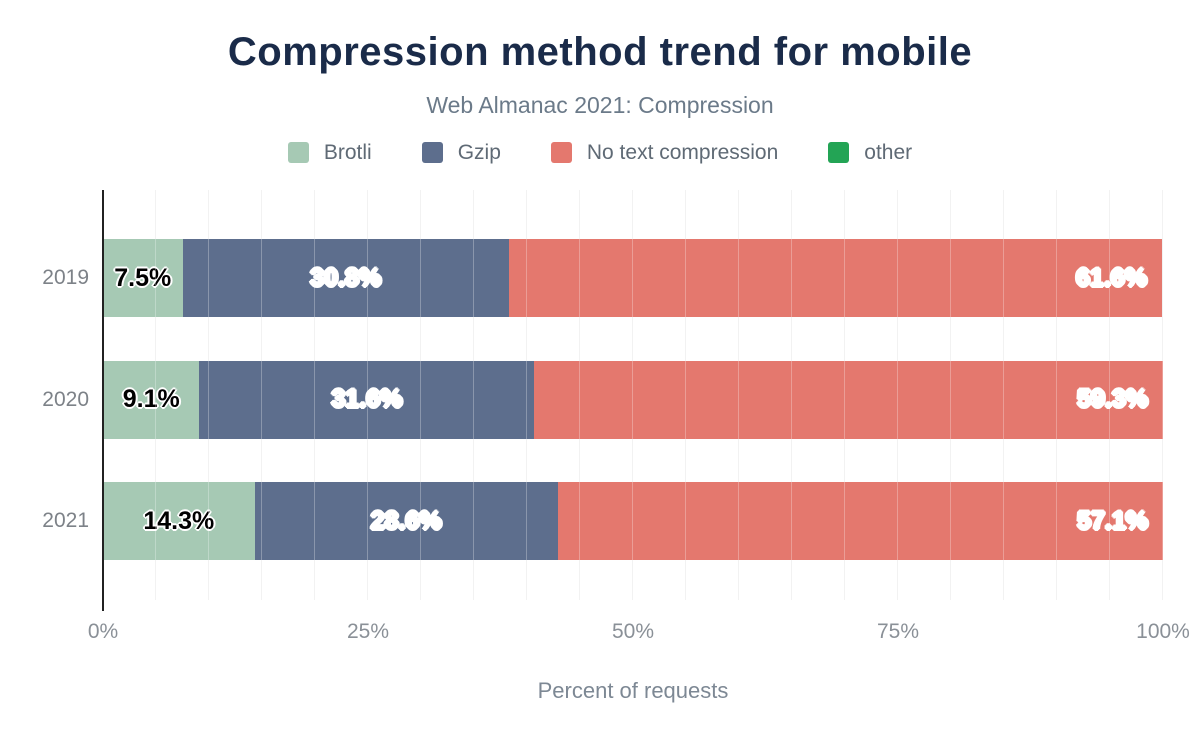 The width and height of the screenshot is (1200, 742). Describe the element at coordinates (1163, 631) in the screenshot. I see `x-axis-tick-label: 100%` at that location.